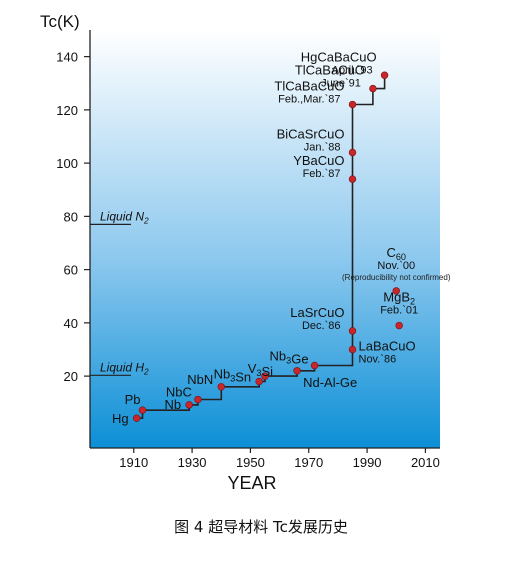 Image resolution: width=522 pixels, height=561 pixels. I want to click on y-tick-label-140: 140, so click(67, 57).